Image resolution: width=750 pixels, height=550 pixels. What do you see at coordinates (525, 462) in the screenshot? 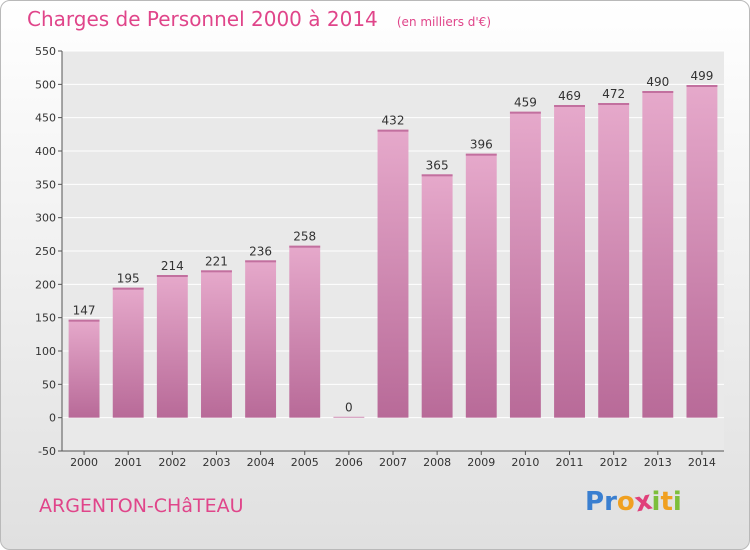
I see `x-tick-label: 2010` at bounding box center [525, 462].